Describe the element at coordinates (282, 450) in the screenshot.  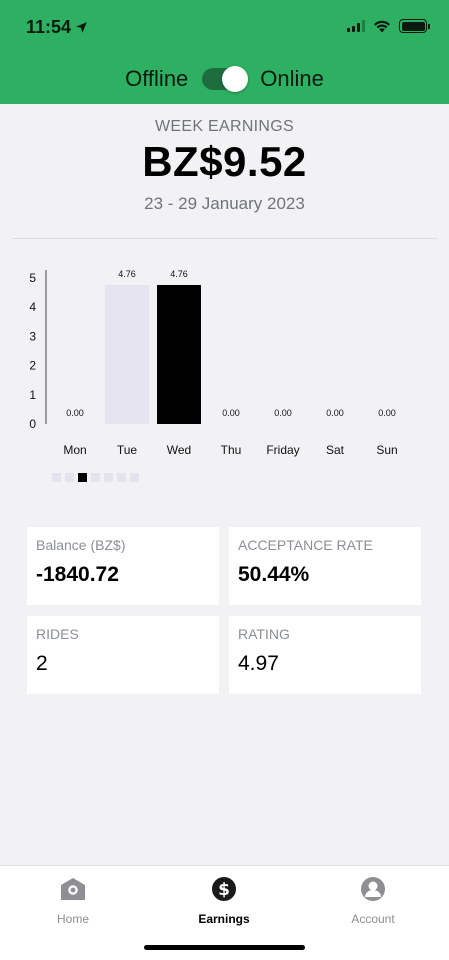
I see `x-tick-label: Friday` at that location.